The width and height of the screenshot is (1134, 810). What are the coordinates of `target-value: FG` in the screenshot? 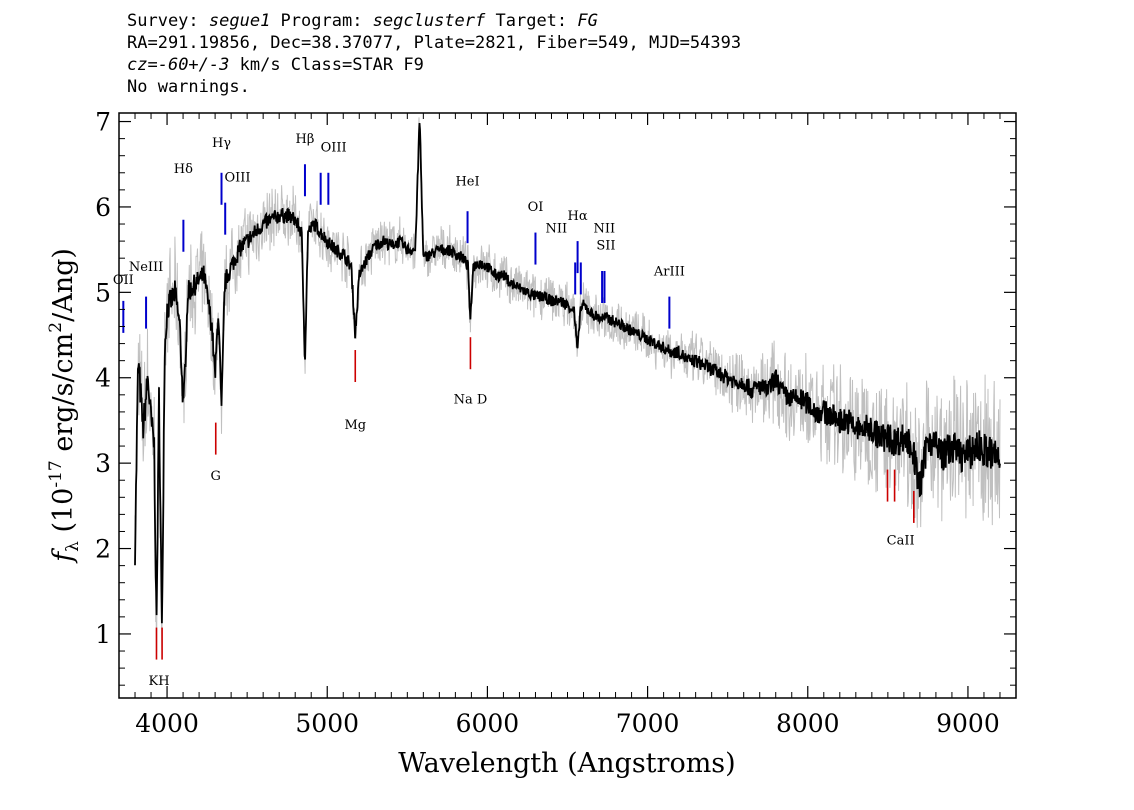 It's located at (587, 21).